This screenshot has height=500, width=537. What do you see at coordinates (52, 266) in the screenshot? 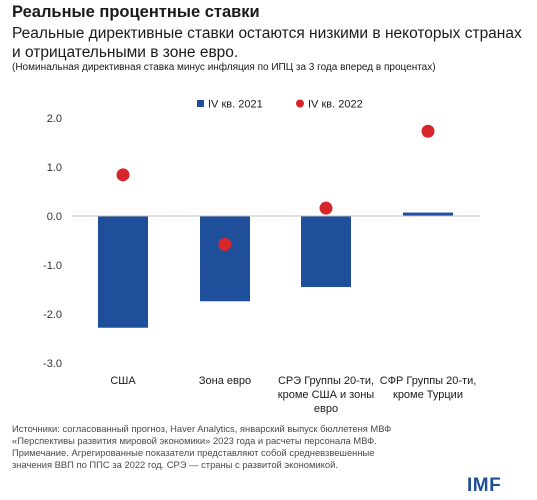
I see `y-tick-label: -1.0` at bounding box center [52, 266].